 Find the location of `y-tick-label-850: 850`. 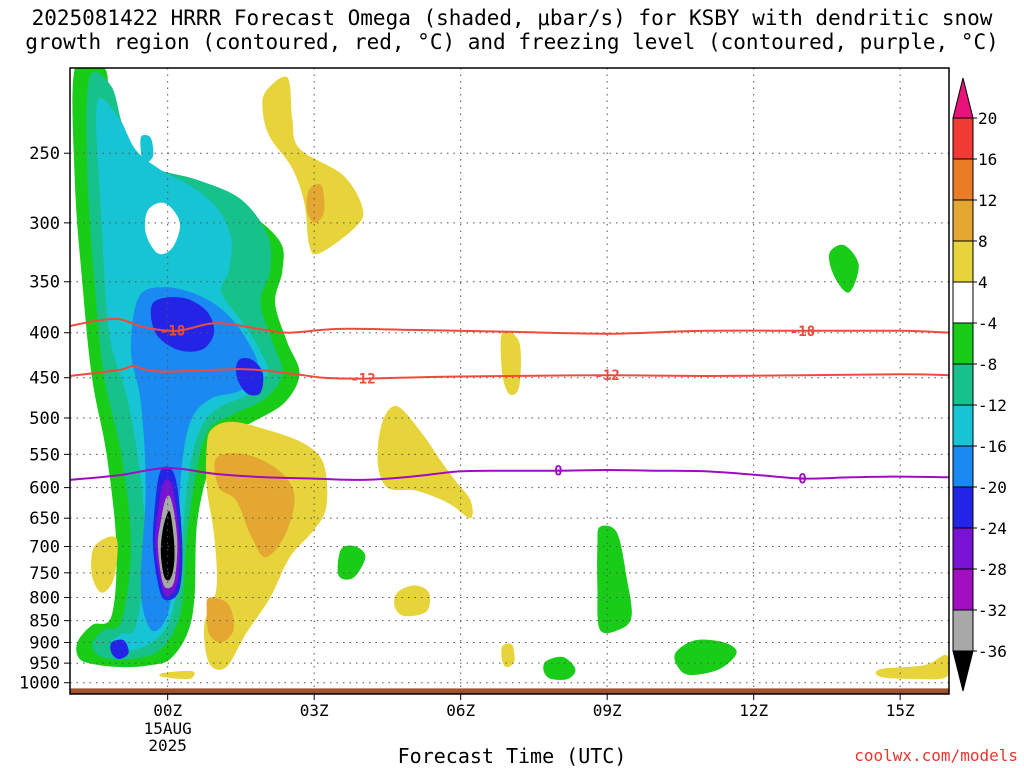

y-tick-label-850: 850 is located at coordinates (44, 622).